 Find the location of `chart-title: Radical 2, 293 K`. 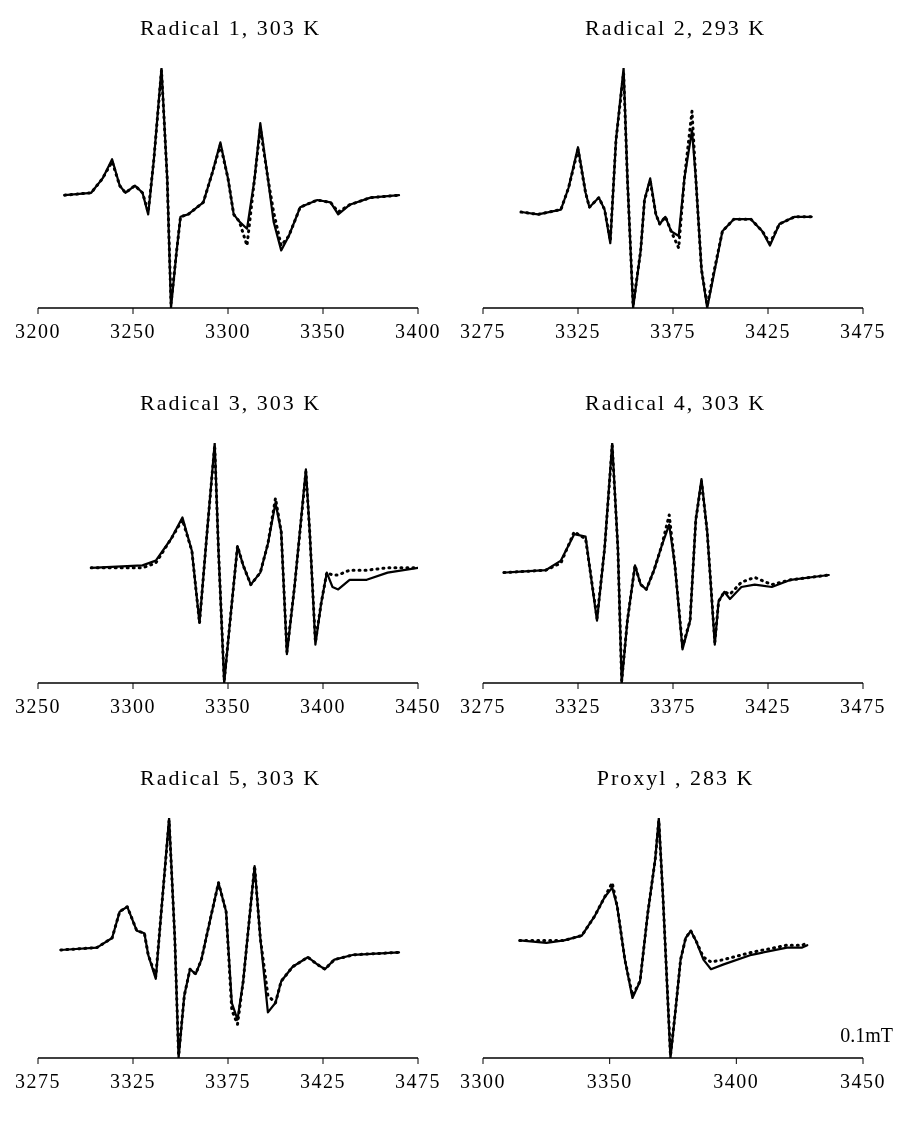

chart-title: Radical 2, 293 K is located at coordinates (675, 28).